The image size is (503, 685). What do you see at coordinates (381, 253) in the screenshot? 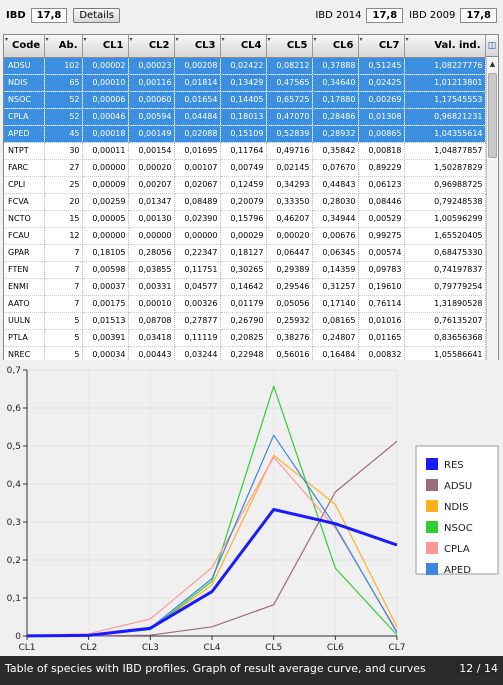
I see `table-cell: 0,00574` at bounding box center [381, 253].